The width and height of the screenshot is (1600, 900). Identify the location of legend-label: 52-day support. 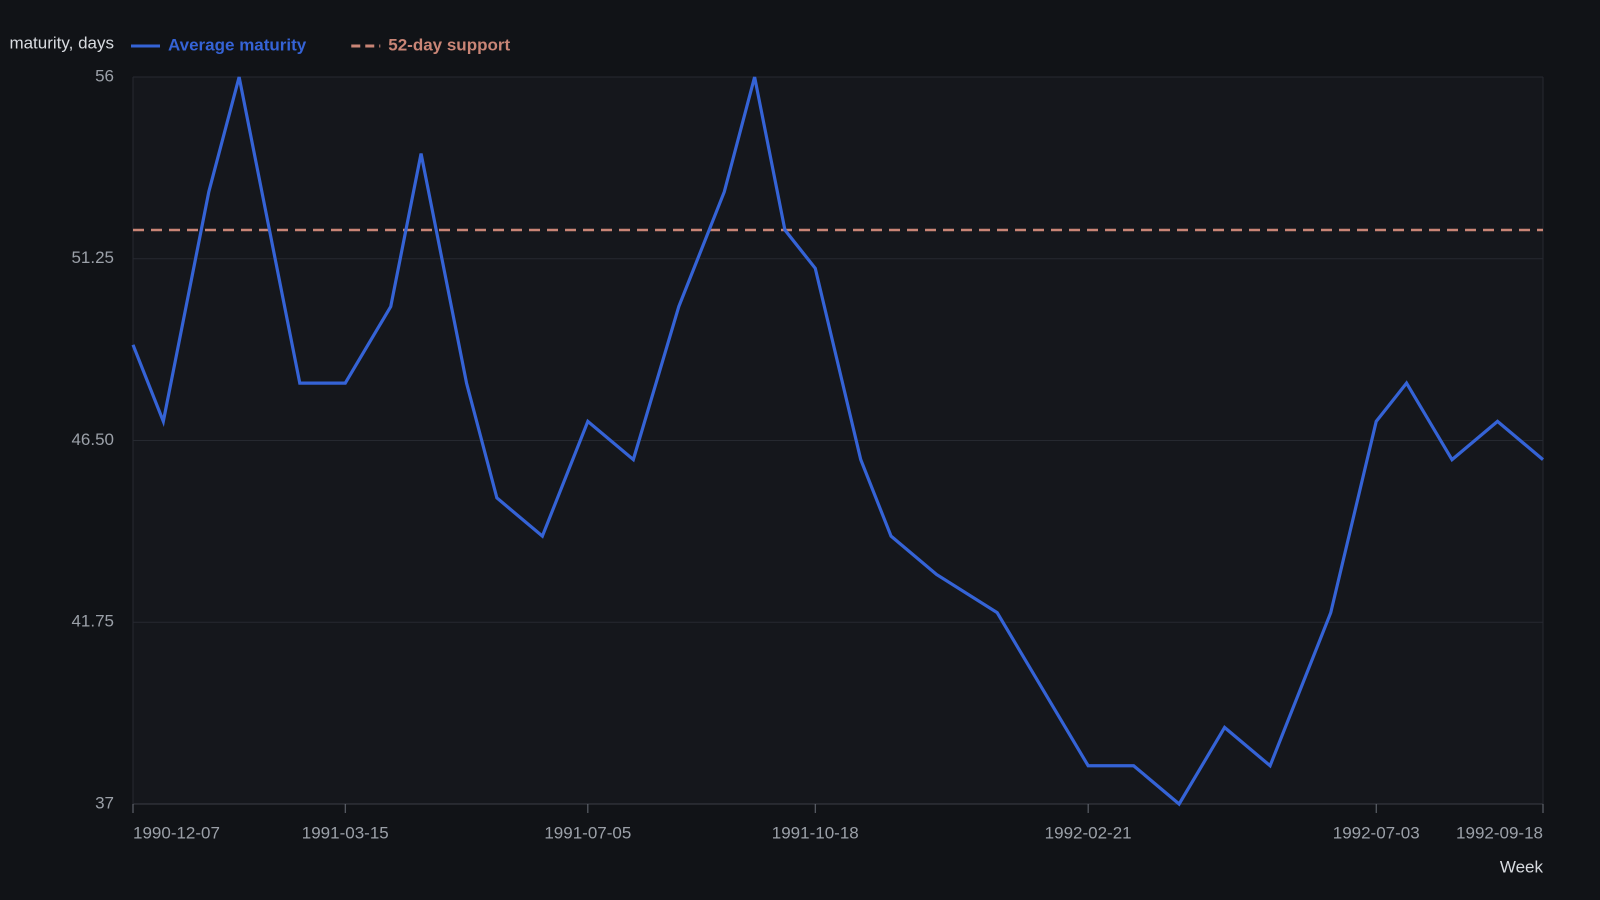
(449, 44).